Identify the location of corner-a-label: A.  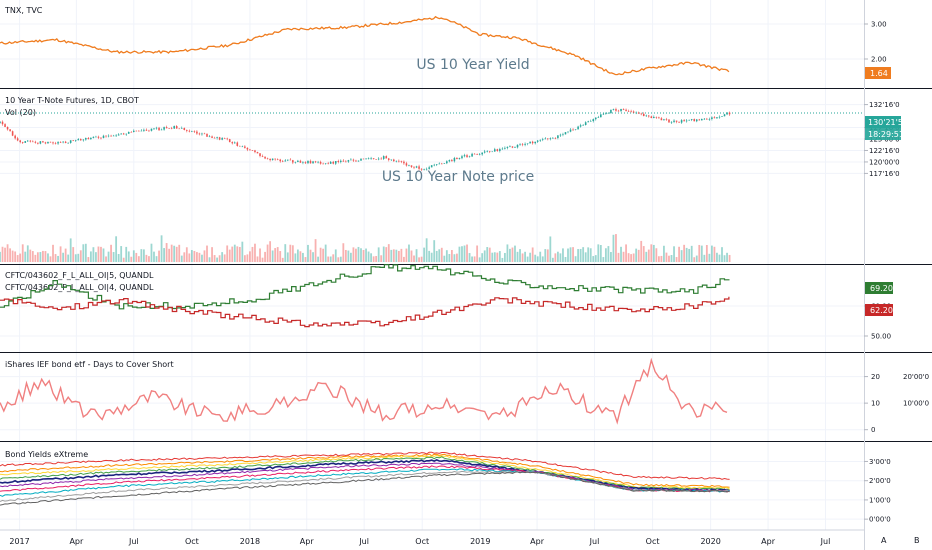
(884, 540).